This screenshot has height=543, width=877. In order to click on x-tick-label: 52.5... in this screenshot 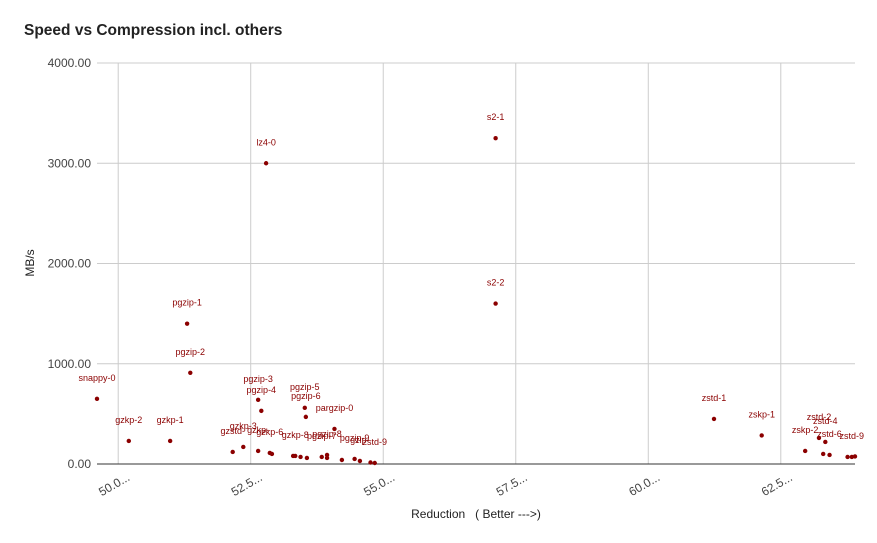, I will do `click(247, 484)`.